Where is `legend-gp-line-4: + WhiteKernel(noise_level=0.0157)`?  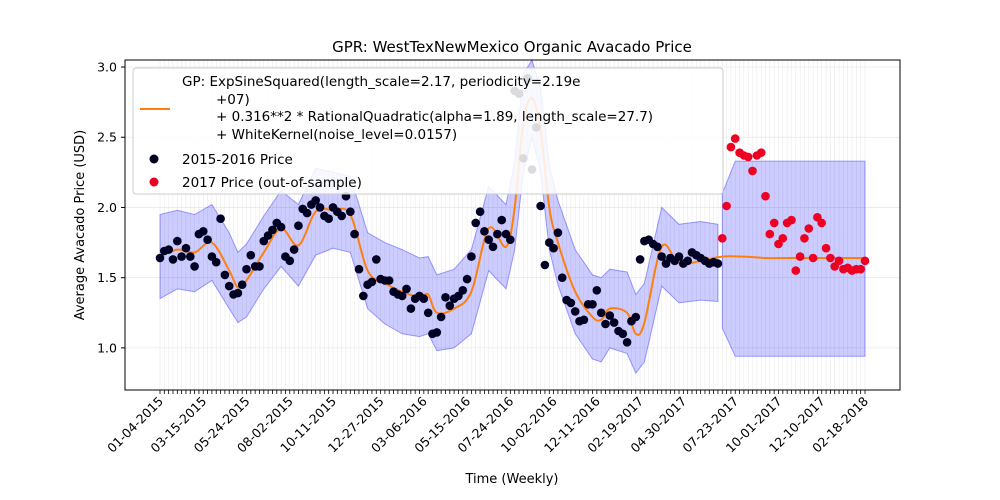 legend-gp-line-4: + WhiteKernel(noise_level=0.0157) is located at coordinates (336, 135).